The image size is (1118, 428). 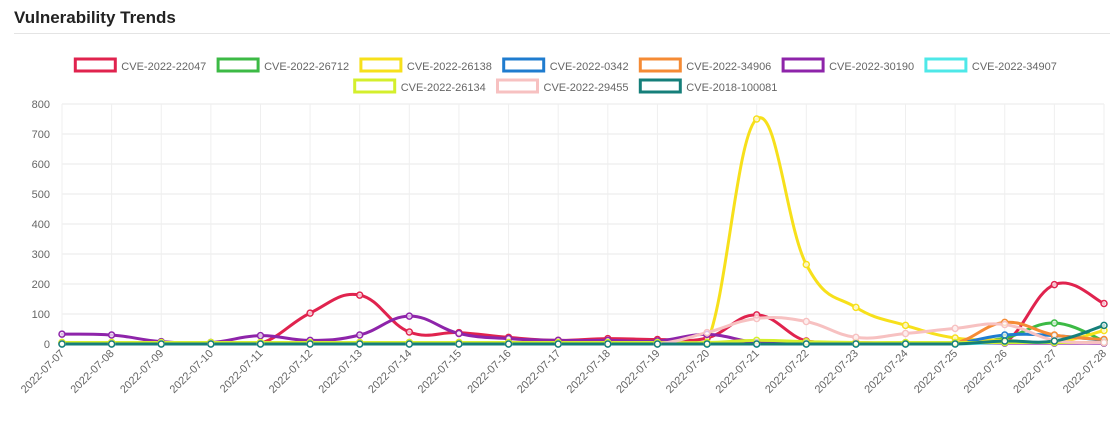 What do you see at coordinates (539, 372) in the screenshot?
I see `x-tick-label: 2022-07-17` at bounding box center [539, 372].